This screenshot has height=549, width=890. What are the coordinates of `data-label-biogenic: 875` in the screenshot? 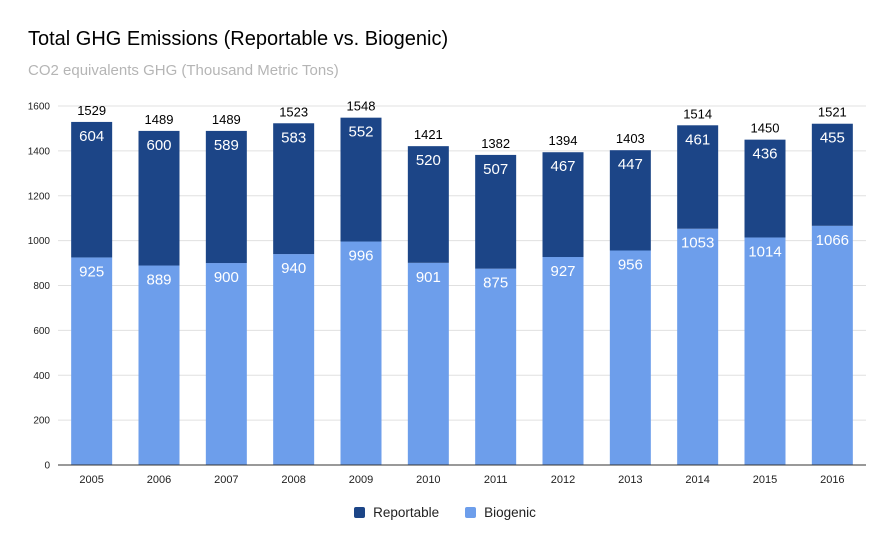 It's located at (495, 283).